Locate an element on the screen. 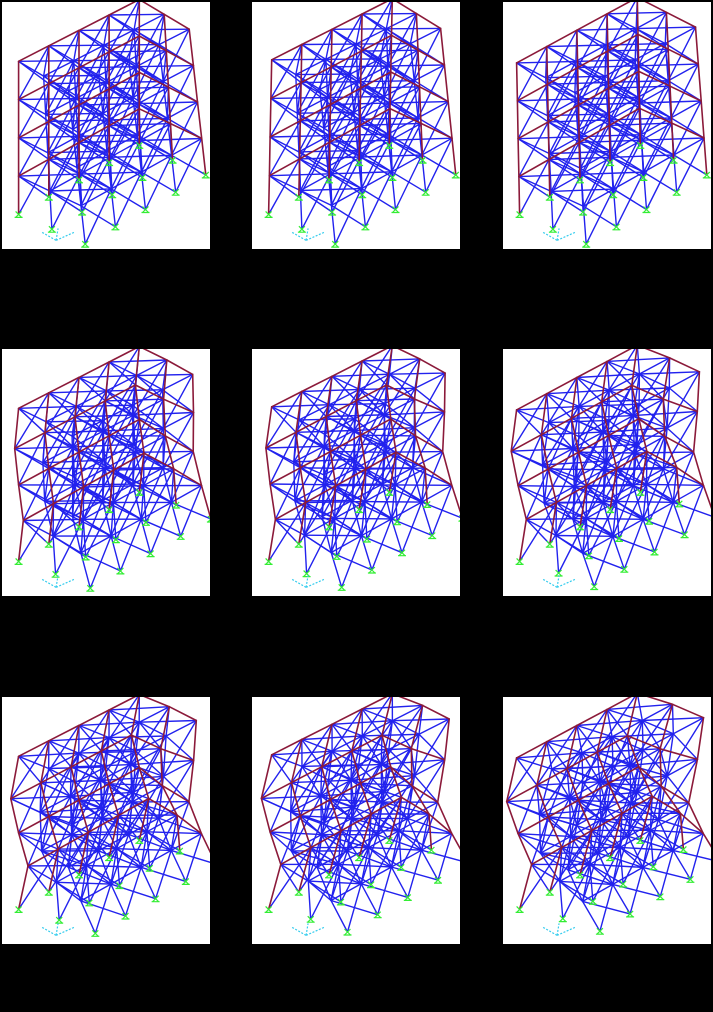 The image size is (713, 1012). frame-model is located at coordinates (112, 125).